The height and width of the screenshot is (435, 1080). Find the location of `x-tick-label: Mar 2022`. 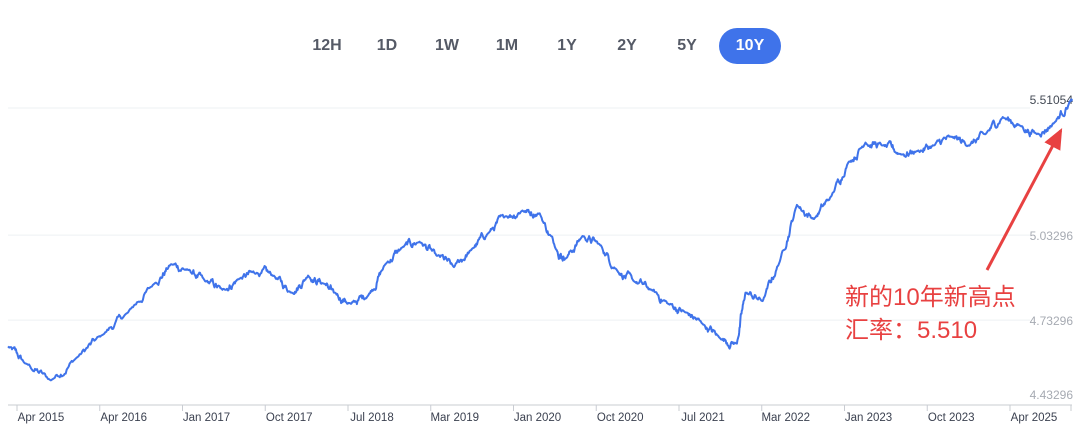

x-tick-label: Mar 2022 is located at coordinates (785, 418).